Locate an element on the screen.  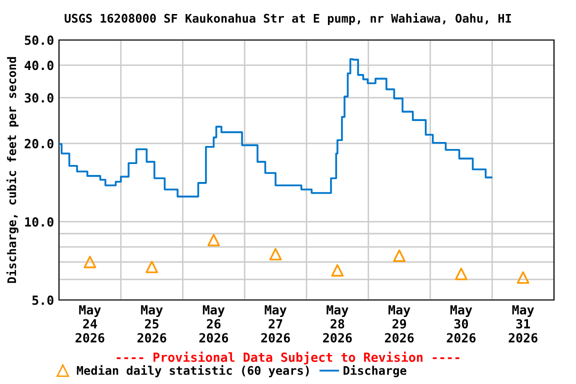
text: ---- Provisional Data Subject to Revision ---- is located at coordinates (288, 358).